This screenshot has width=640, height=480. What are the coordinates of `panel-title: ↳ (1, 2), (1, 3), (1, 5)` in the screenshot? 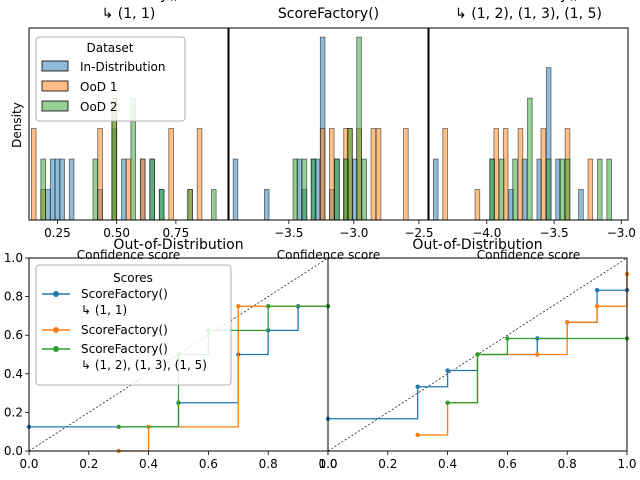 It's located at (528, 14).